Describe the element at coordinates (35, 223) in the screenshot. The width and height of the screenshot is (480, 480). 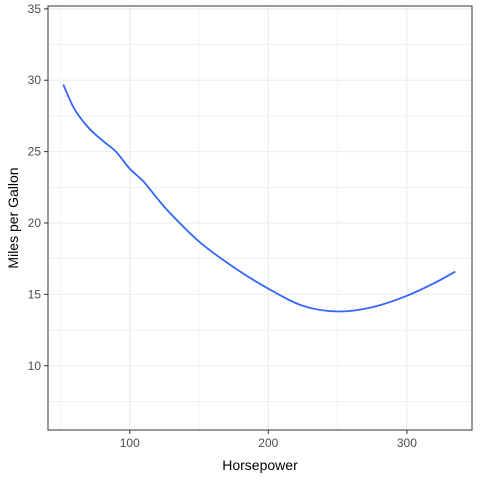
I see `y-tick-label: 20` at that location.